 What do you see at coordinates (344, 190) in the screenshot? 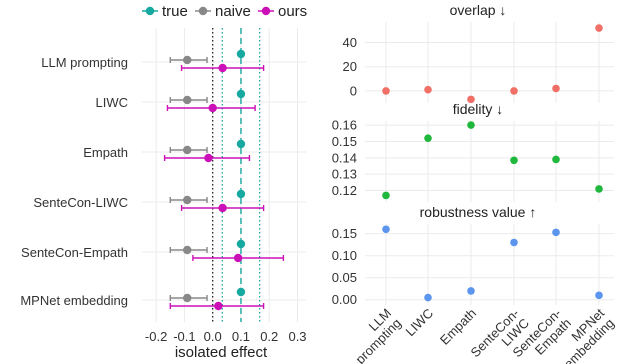
I see `fidelity-y-tick-0: 0.12` at bounding box center [344, 190].